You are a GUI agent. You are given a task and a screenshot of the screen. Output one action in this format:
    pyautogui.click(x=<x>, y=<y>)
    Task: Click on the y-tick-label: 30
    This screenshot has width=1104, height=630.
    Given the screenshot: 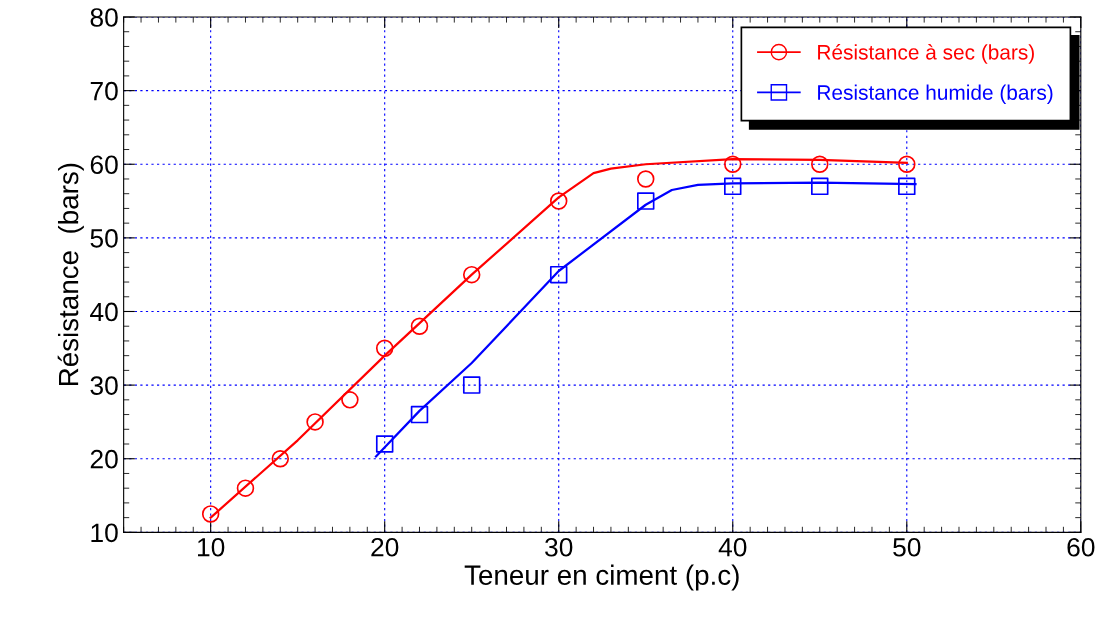 What is the action you would take?
    pyautogui.click(x=104, y=385)
    